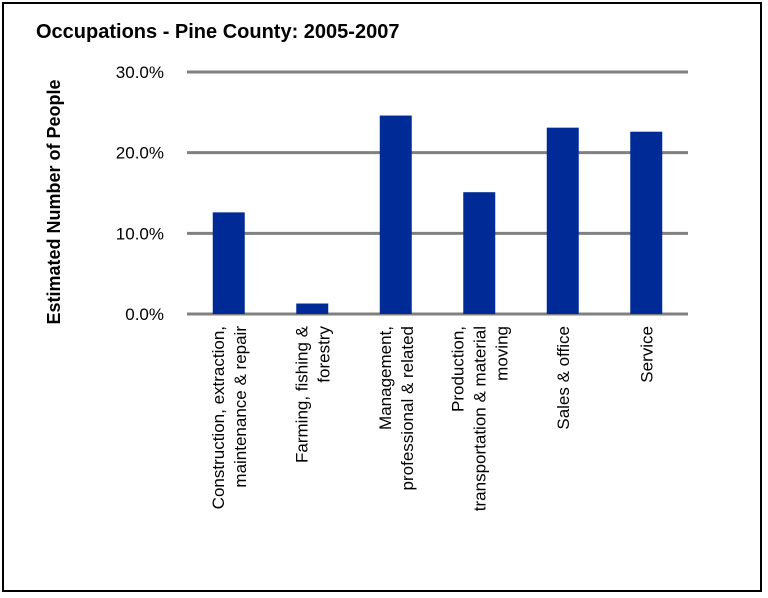  I want to click on x-tick-label-line: Farming, fishing &, so click(301, 394).